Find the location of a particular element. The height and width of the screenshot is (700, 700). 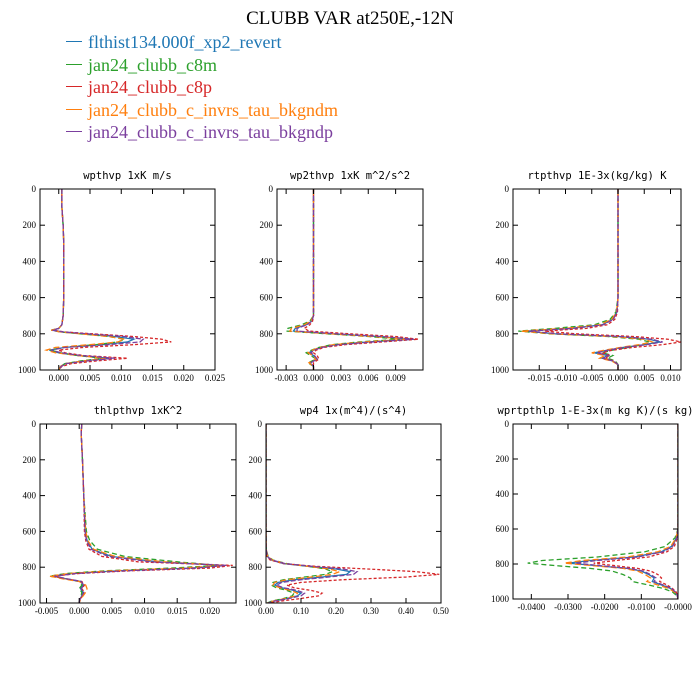

legend-item: jan24_clubb_c8m is located at coordinates (202, 65).